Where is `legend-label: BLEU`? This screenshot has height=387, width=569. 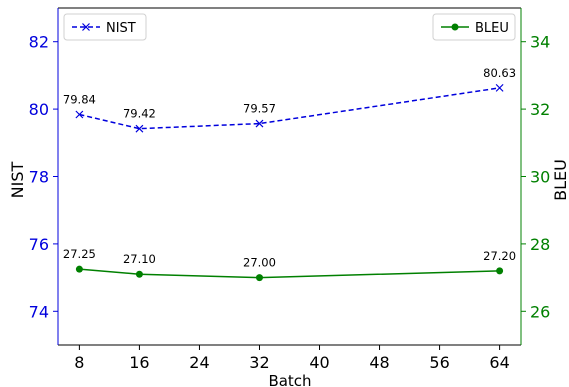
legend-label: BLEU is located at coordinates (492, 28).